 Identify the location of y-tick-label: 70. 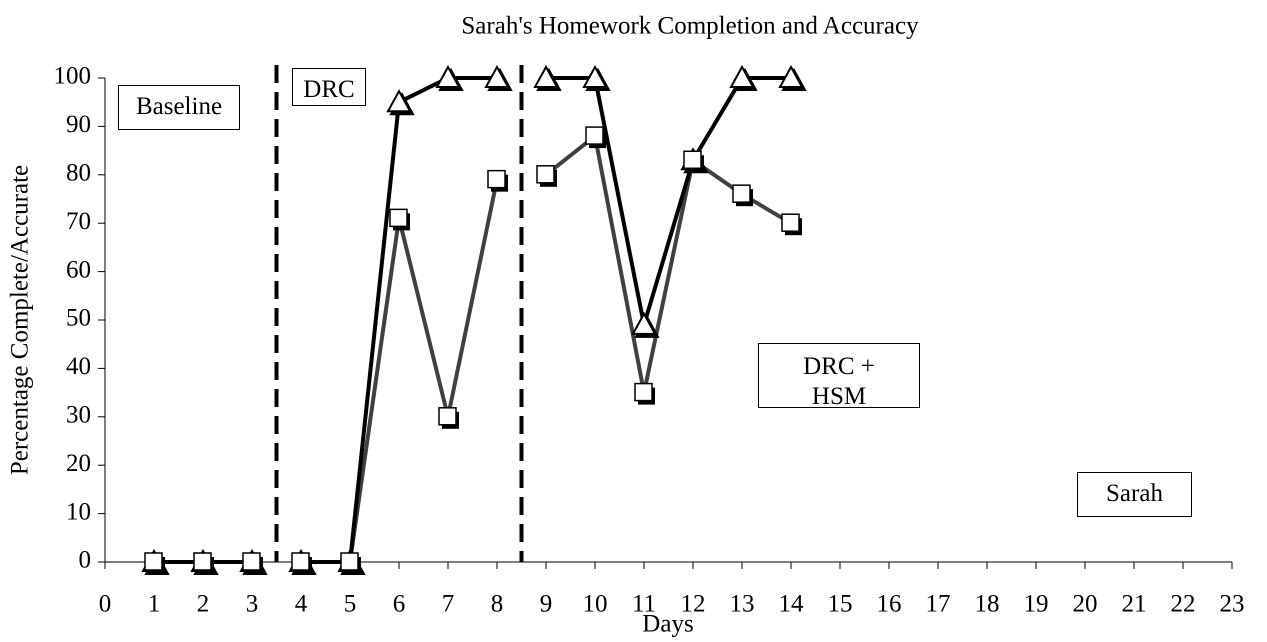
(78, 221).